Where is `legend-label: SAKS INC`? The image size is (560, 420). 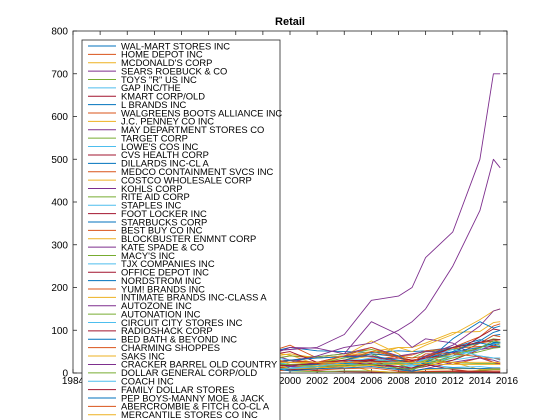
legend-label: SAKS INC is located at coordinates (143, 355).